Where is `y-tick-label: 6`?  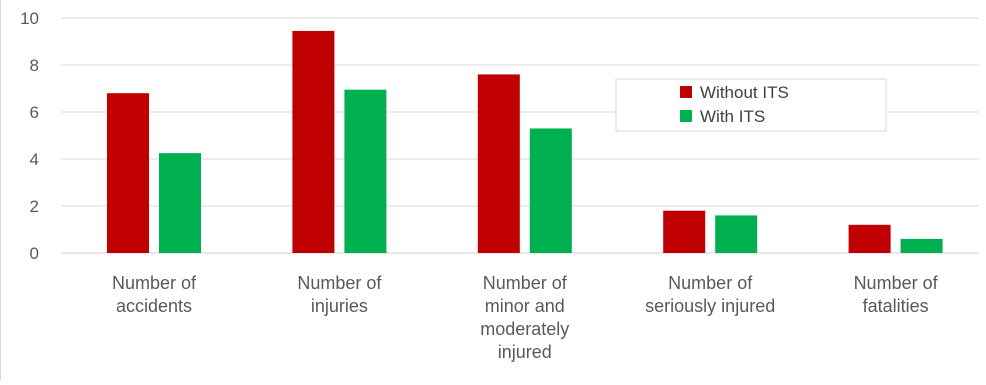
y-tick-label: 6 is located at coordinates (34, 112).